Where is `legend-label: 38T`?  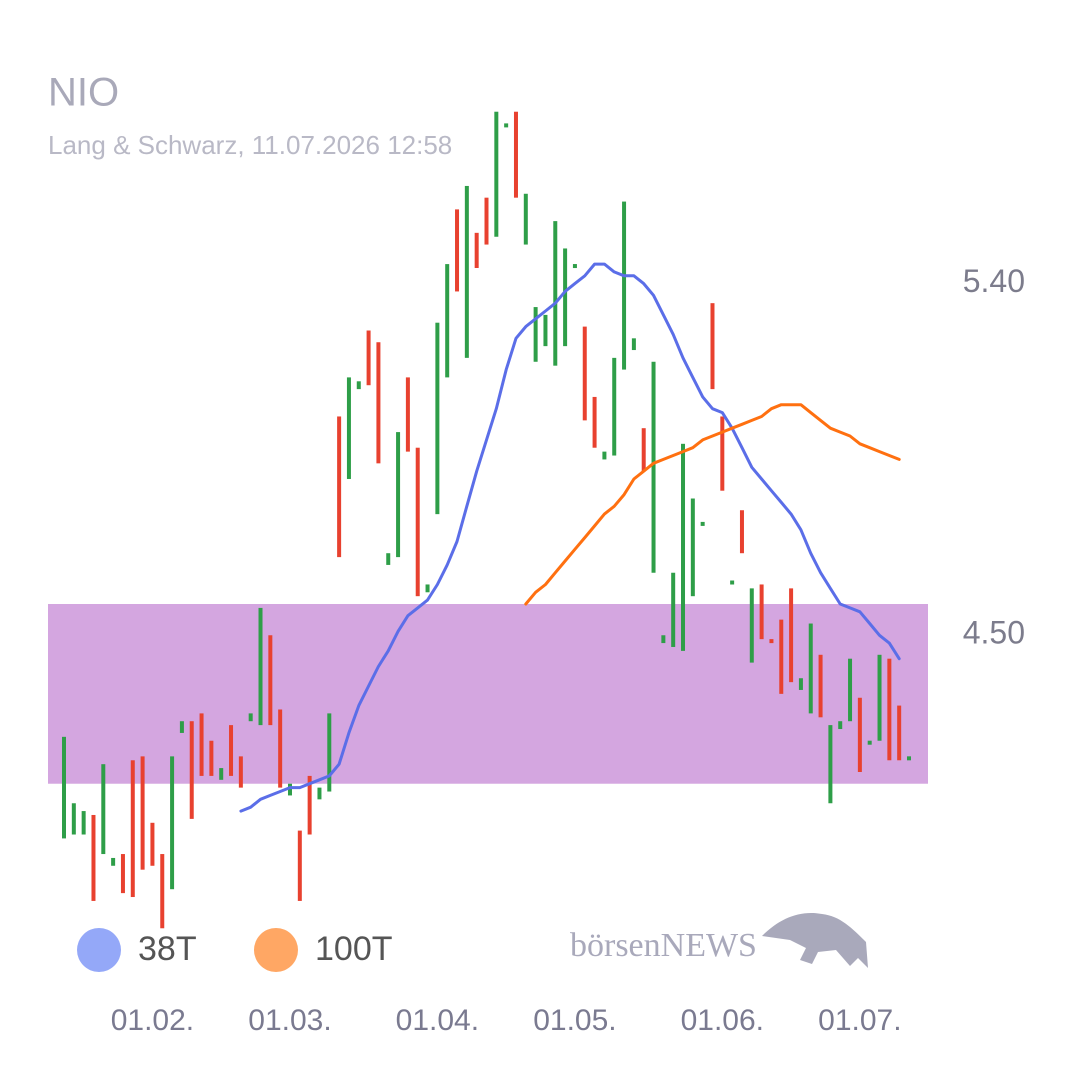 legend-label: 38T is located at coordinates (167, 949).